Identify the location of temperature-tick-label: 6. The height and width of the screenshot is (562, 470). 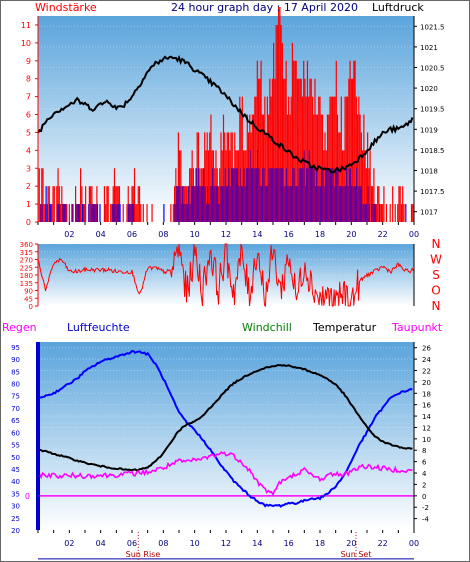
(424, 463).